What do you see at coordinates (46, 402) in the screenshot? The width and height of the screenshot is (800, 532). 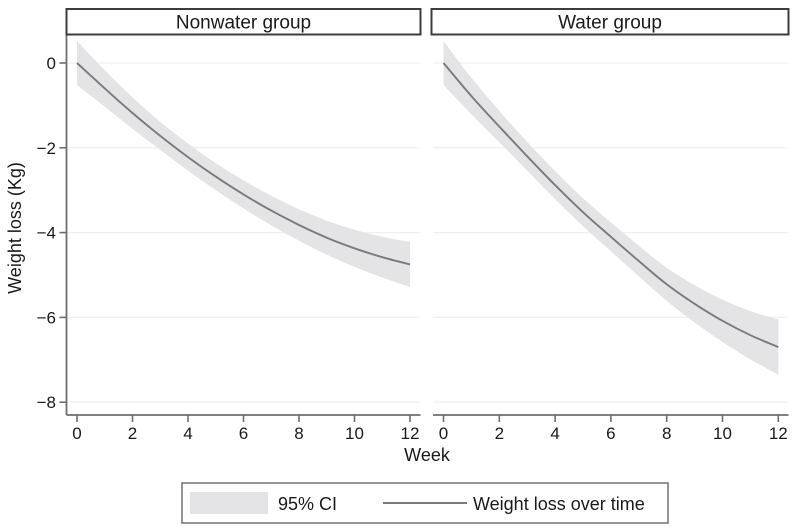 I see `y-tick-label: −8` at bounding box center [46, 402].